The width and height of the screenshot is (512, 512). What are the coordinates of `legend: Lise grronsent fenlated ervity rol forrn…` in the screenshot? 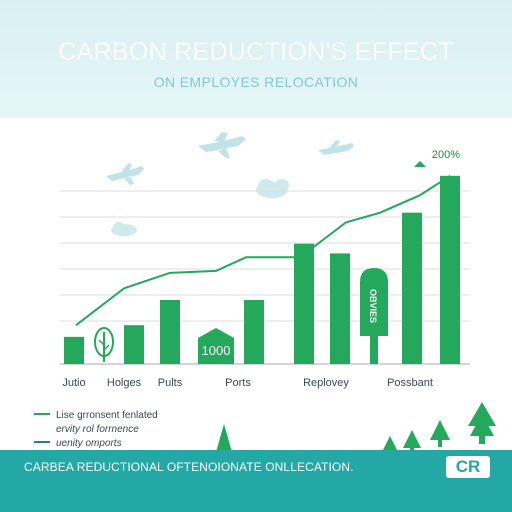 It's located at (96, 429).